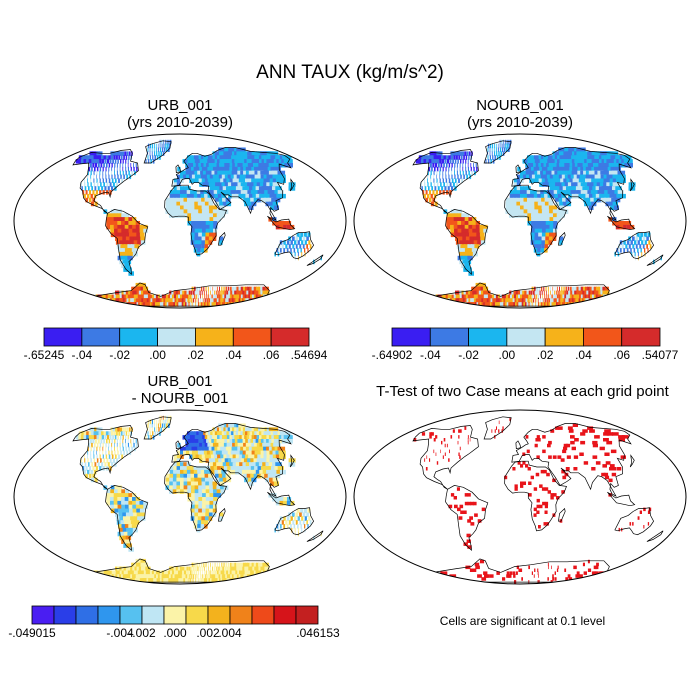 This screenshot has width=700, height=700. I want to click on panel-title-urb-line1: URB_001, so click(180, 105).